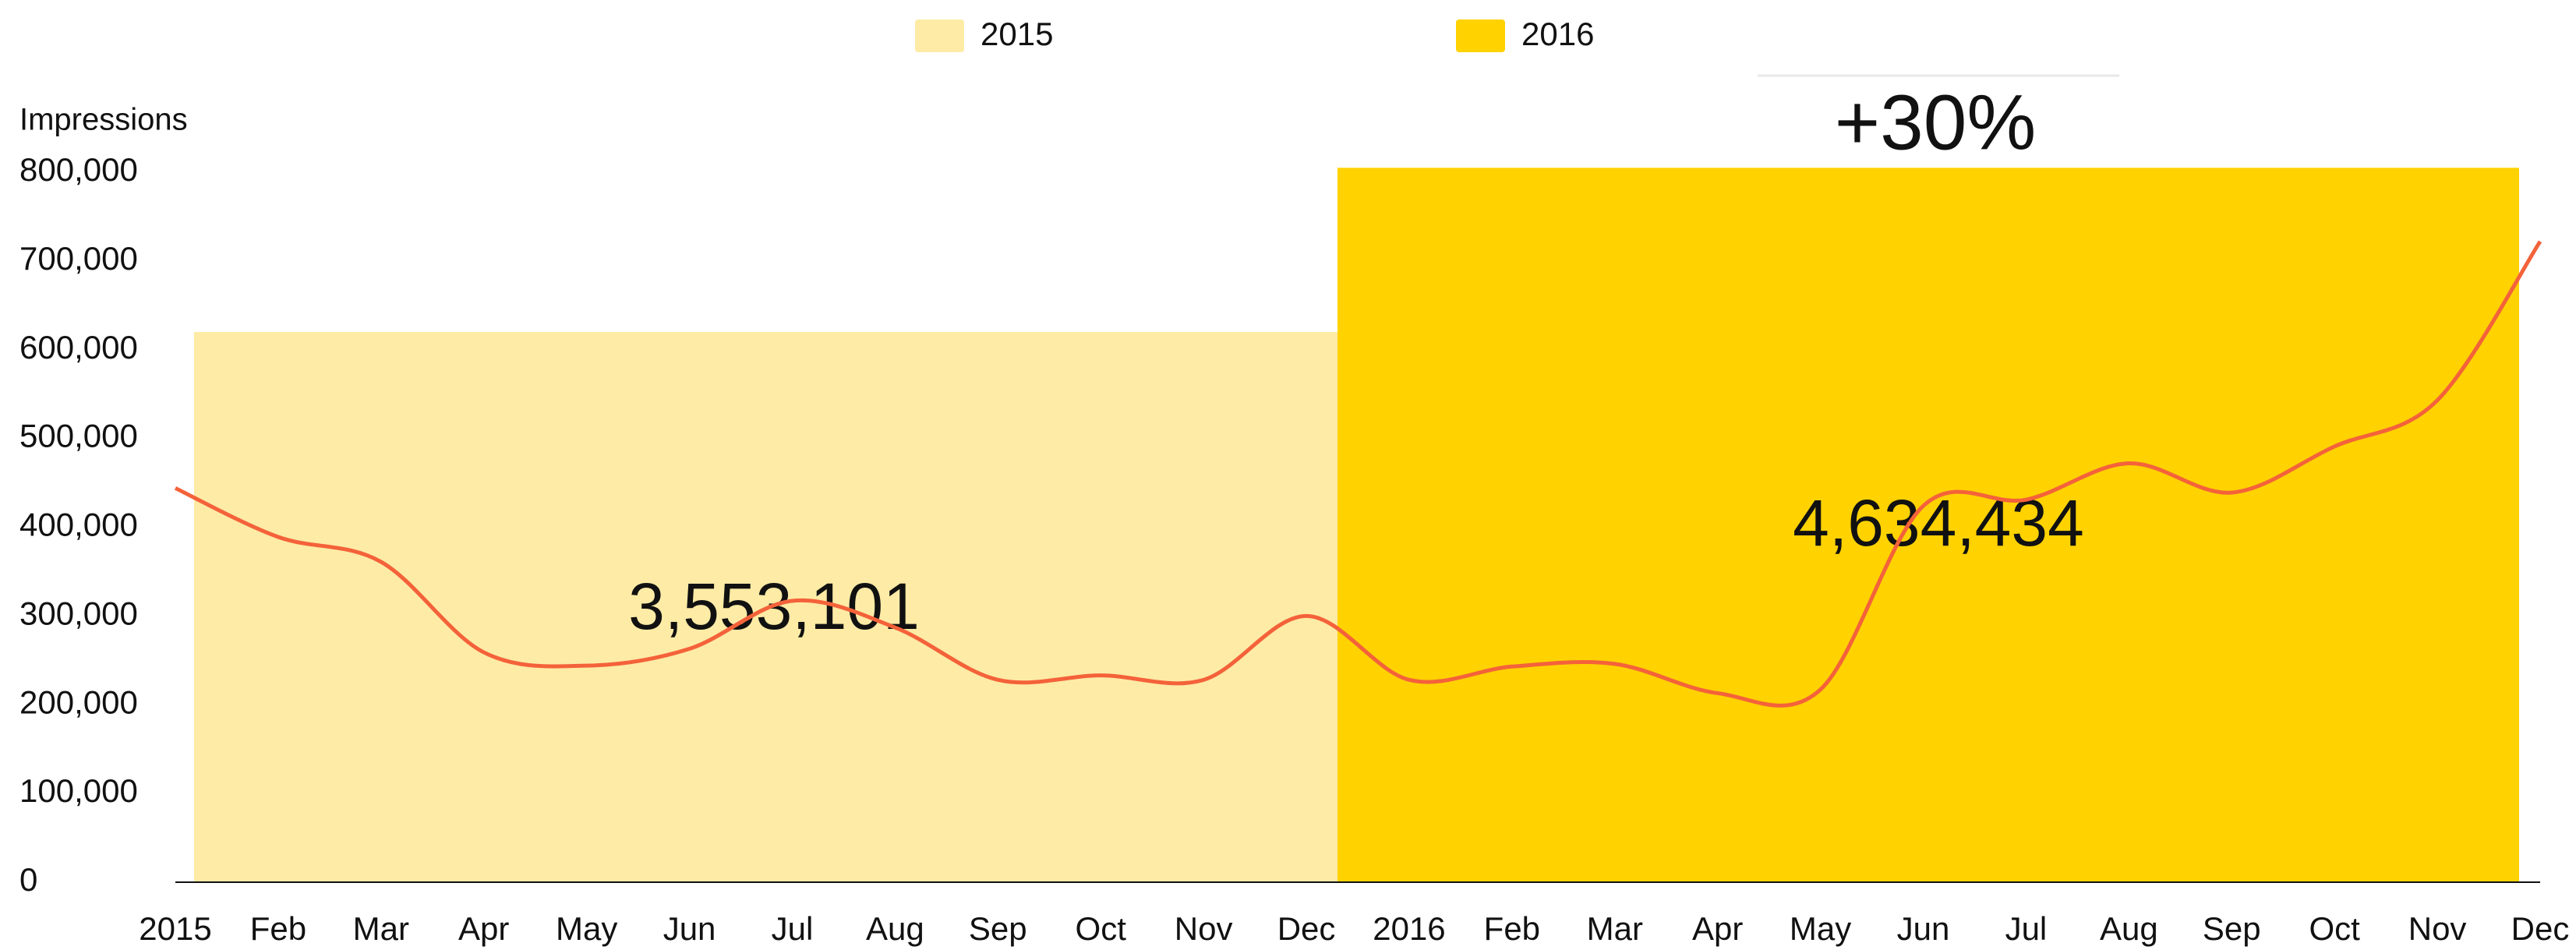 The width and height of the screenshot is (2576, 950). What do you see at coordinates (78, 701) in the screenshot?
I see `y-tick-label: 200,000` at bounding box center [78, 701].